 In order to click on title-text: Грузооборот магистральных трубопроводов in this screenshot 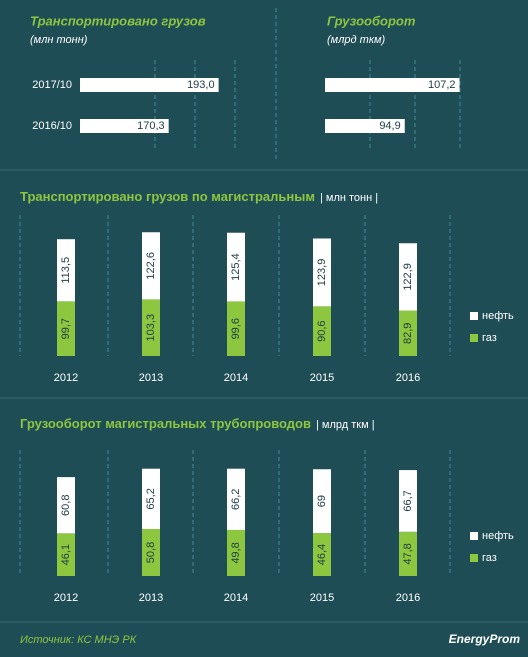, I will do `click(165, 423)`.